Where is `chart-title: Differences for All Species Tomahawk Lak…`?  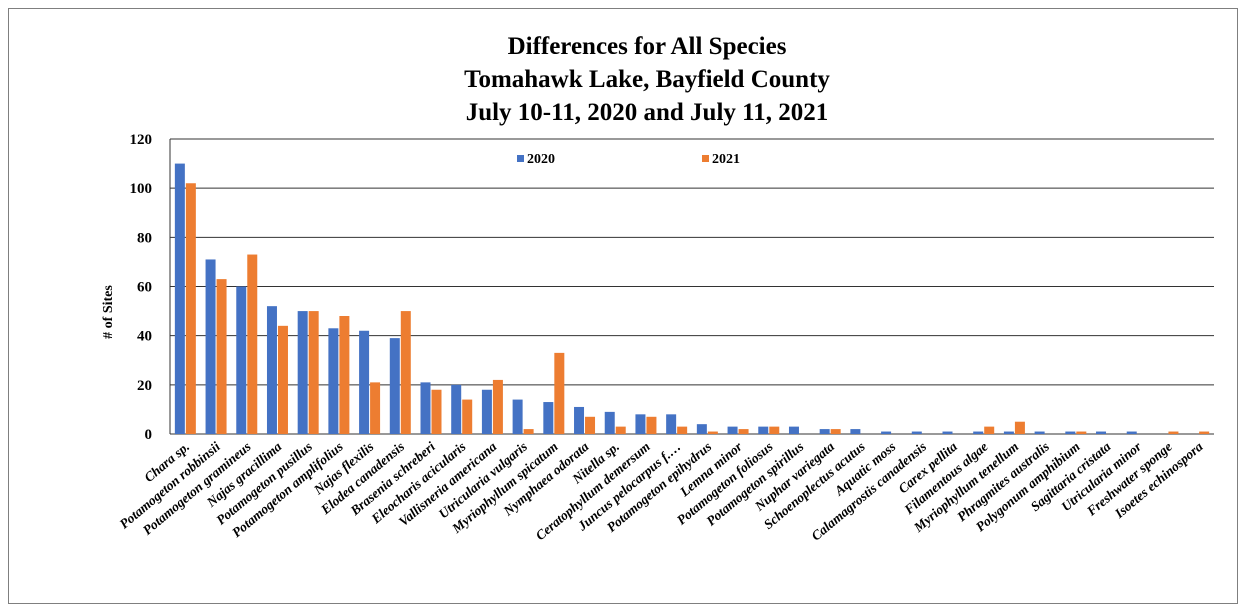 chart-title: Differences for All Species Tomahawk Lak… is located at coordinates (647, 79).